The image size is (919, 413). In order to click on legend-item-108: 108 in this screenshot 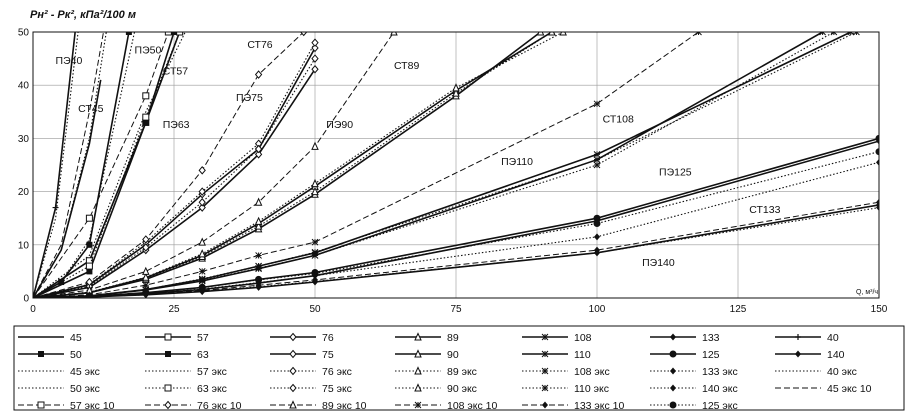, I will do `click(557, 338)`.